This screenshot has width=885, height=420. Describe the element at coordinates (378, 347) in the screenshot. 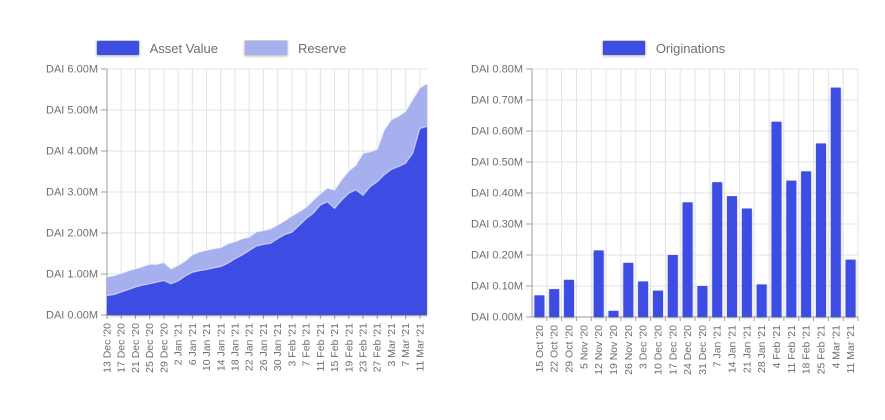

I see `x-tick-label: 27 Feb '21` at that location.